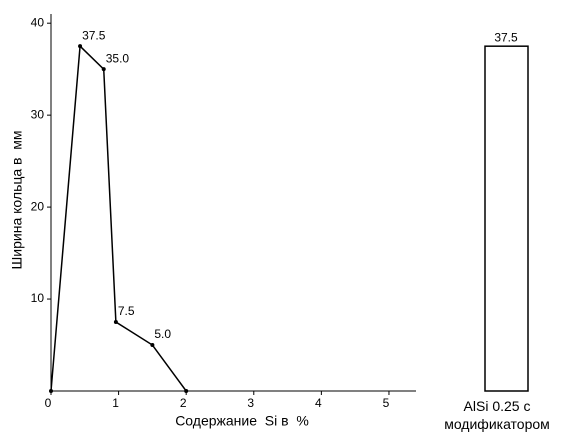  Describe the element at coordinates (506, 218) in the screenshot. I see `bar` at that location.